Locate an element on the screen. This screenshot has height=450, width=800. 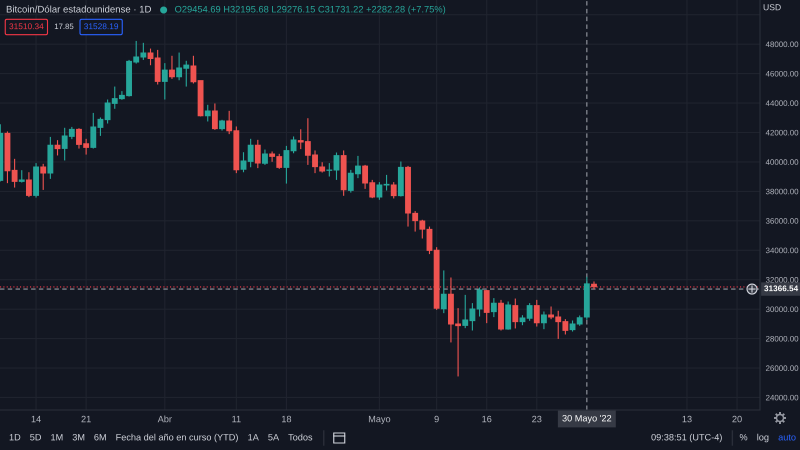
text: 6M is located at coordinates (100, 437).